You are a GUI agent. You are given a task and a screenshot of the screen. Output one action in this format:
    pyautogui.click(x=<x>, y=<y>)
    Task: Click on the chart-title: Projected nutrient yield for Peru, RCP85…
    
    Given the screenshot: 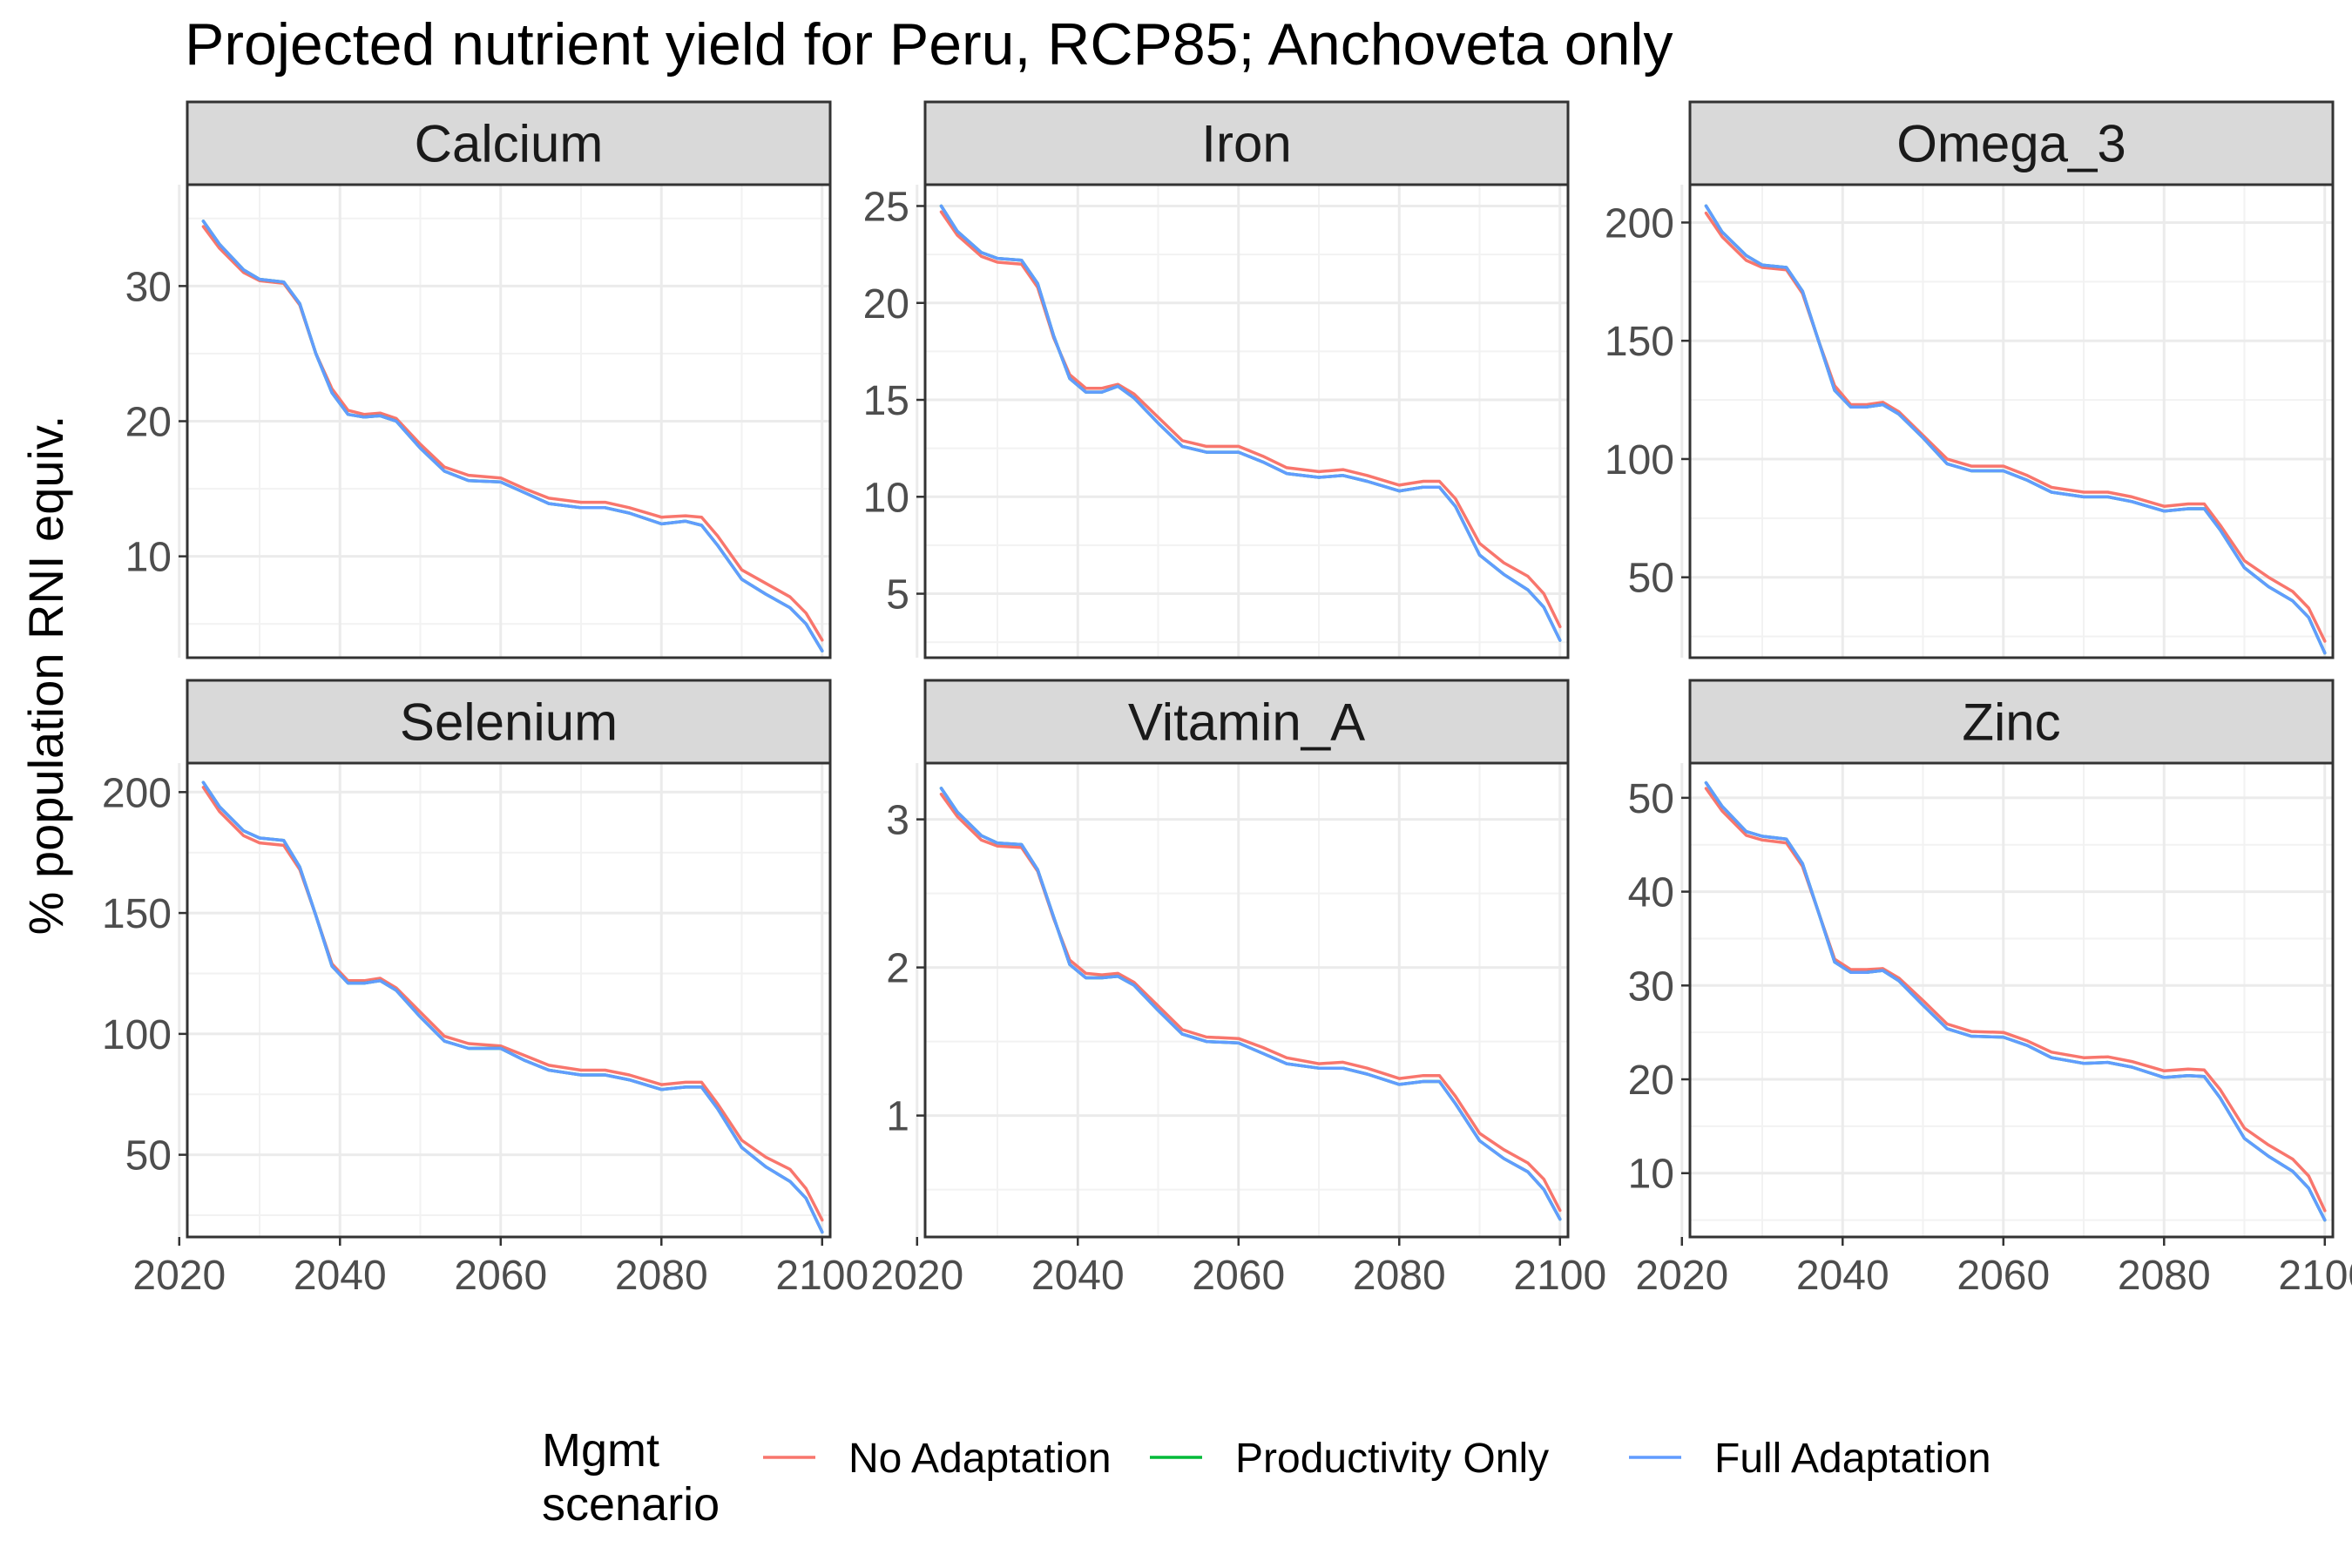 What is the action you would take?
    pyautogui.click(x=929, y=44)
    